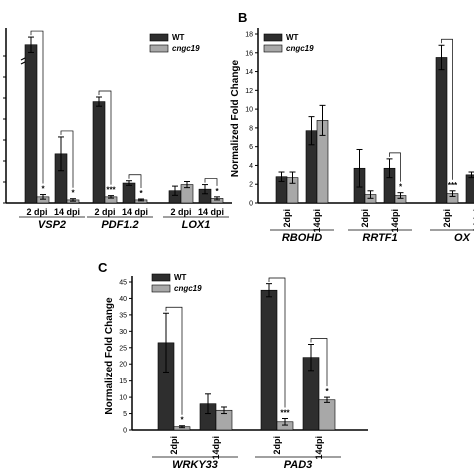  I want to click on y-tick-label: 25, so click(123, 348).